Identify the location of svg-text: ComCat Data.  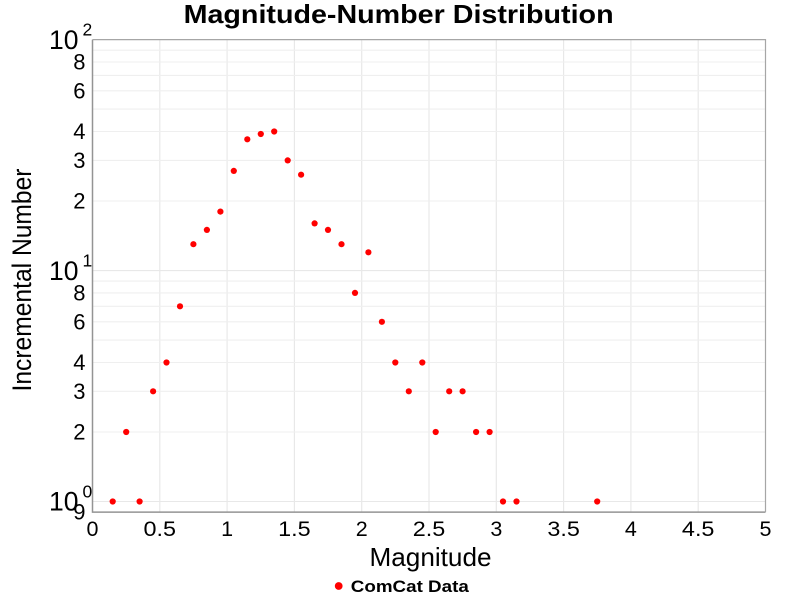
(410, 586).